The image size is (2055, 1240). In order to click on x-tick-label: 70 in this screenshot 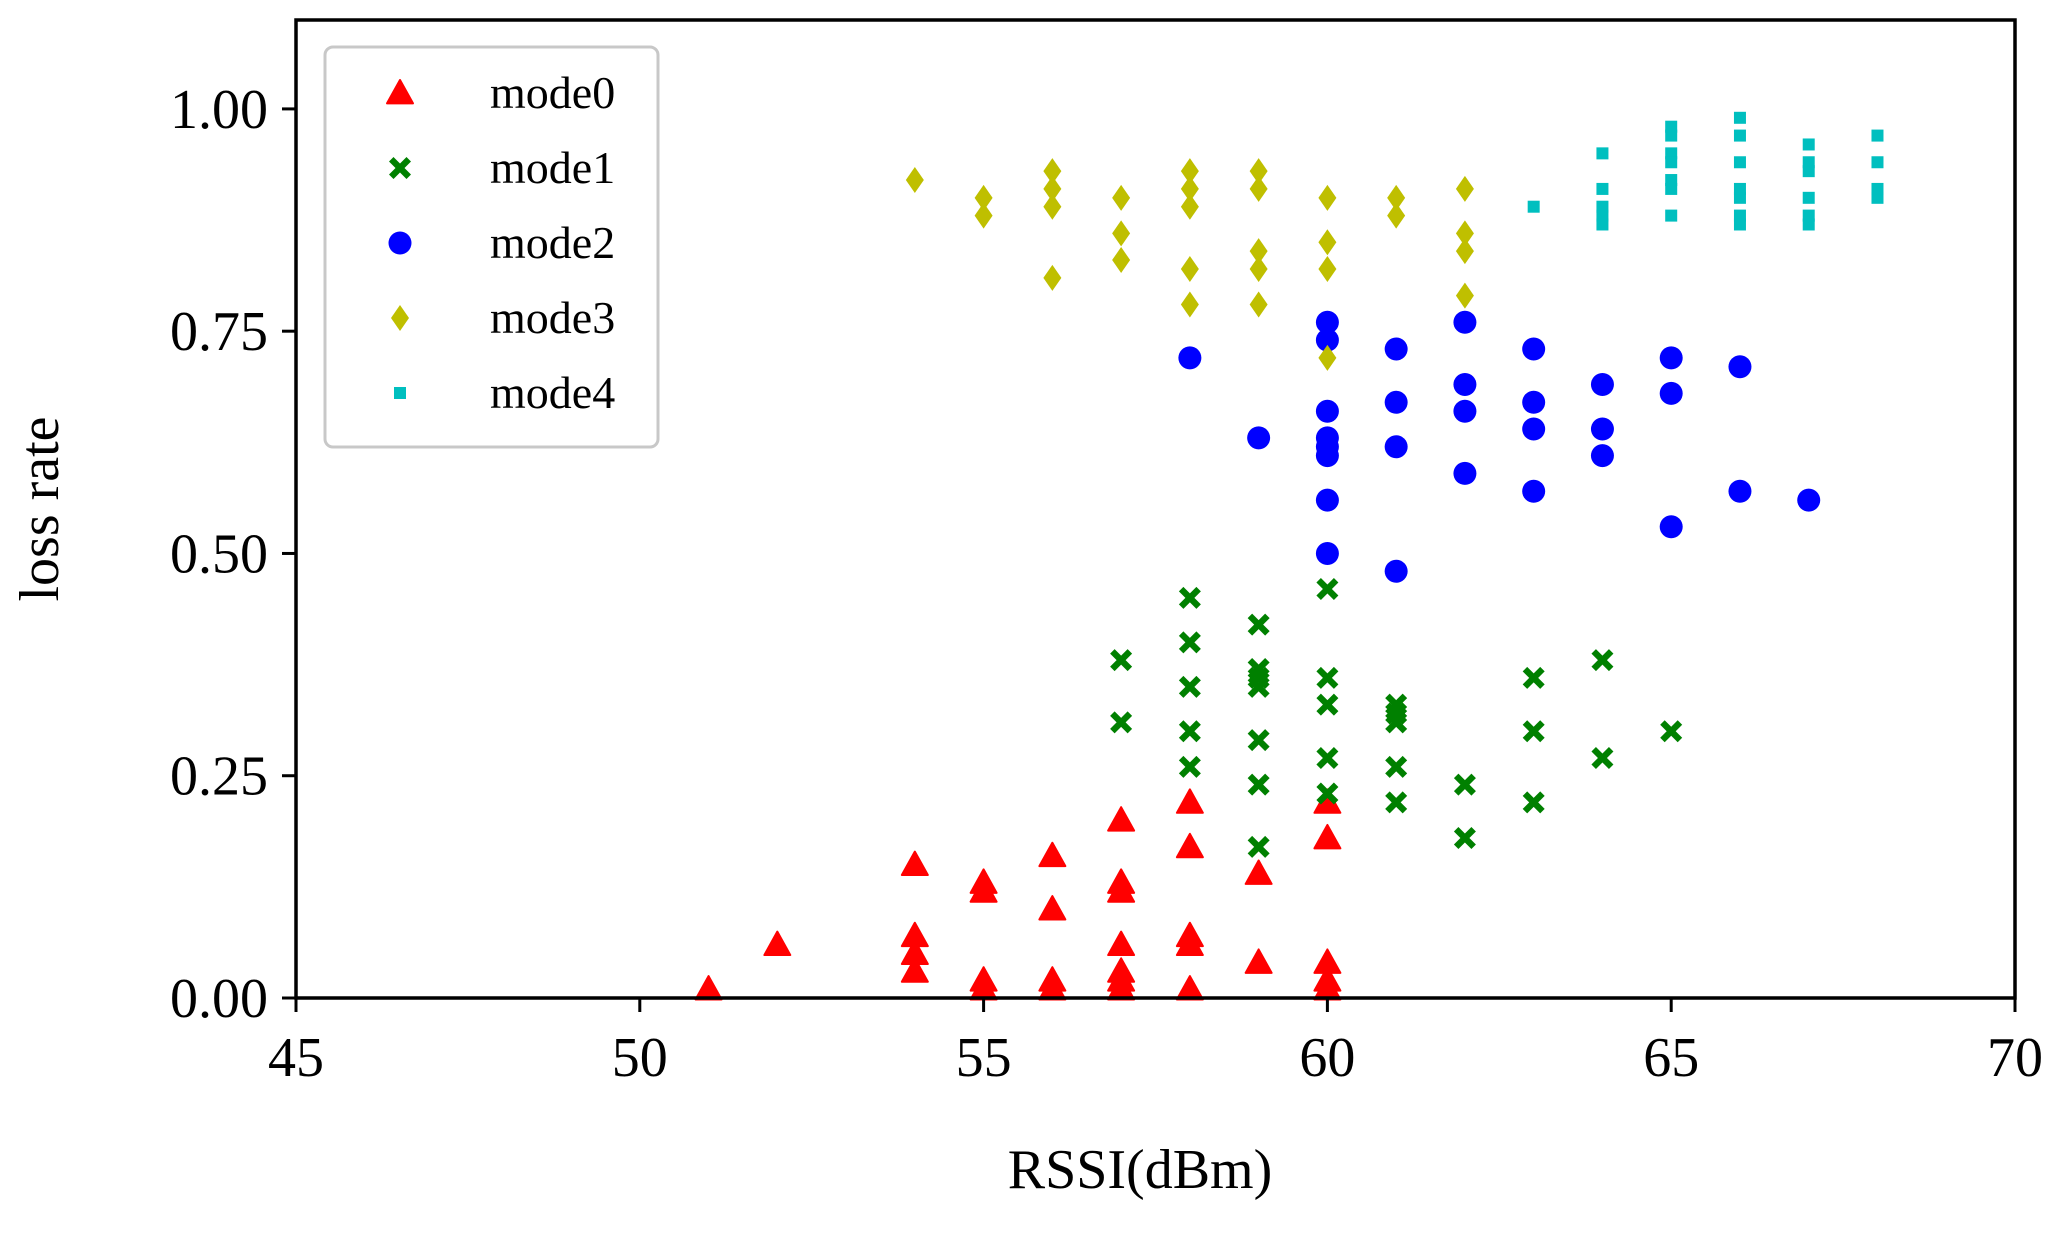, I will do `click(2015, 1058)`.